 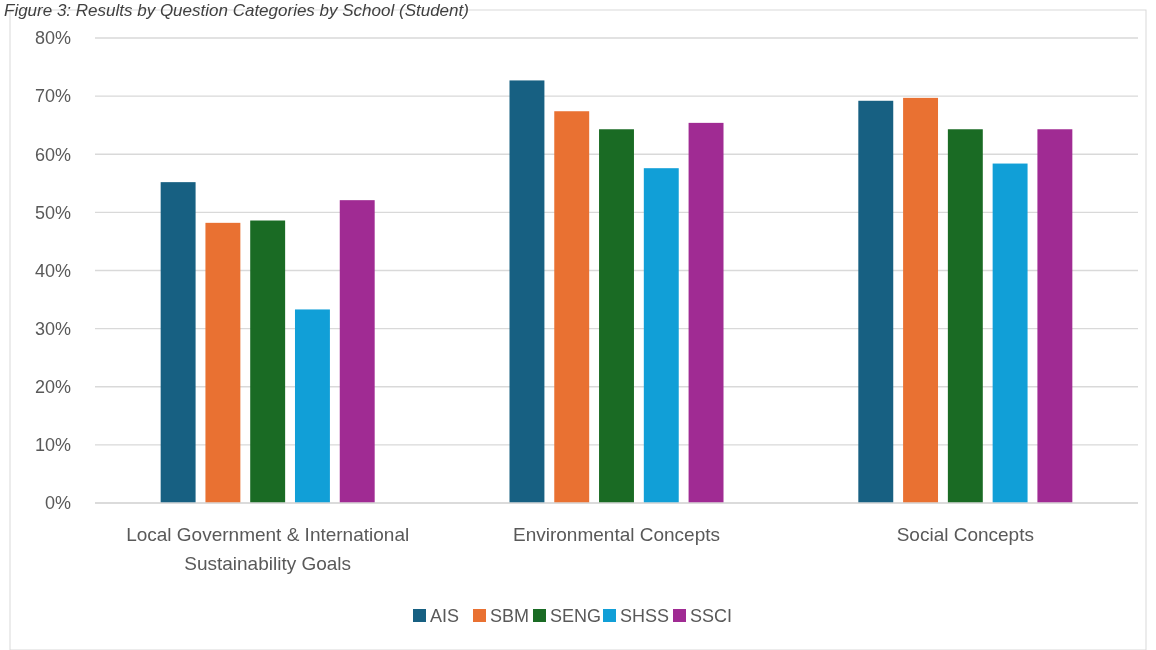 I want to click on legend-label: SBM, so click(x=510, y=616).